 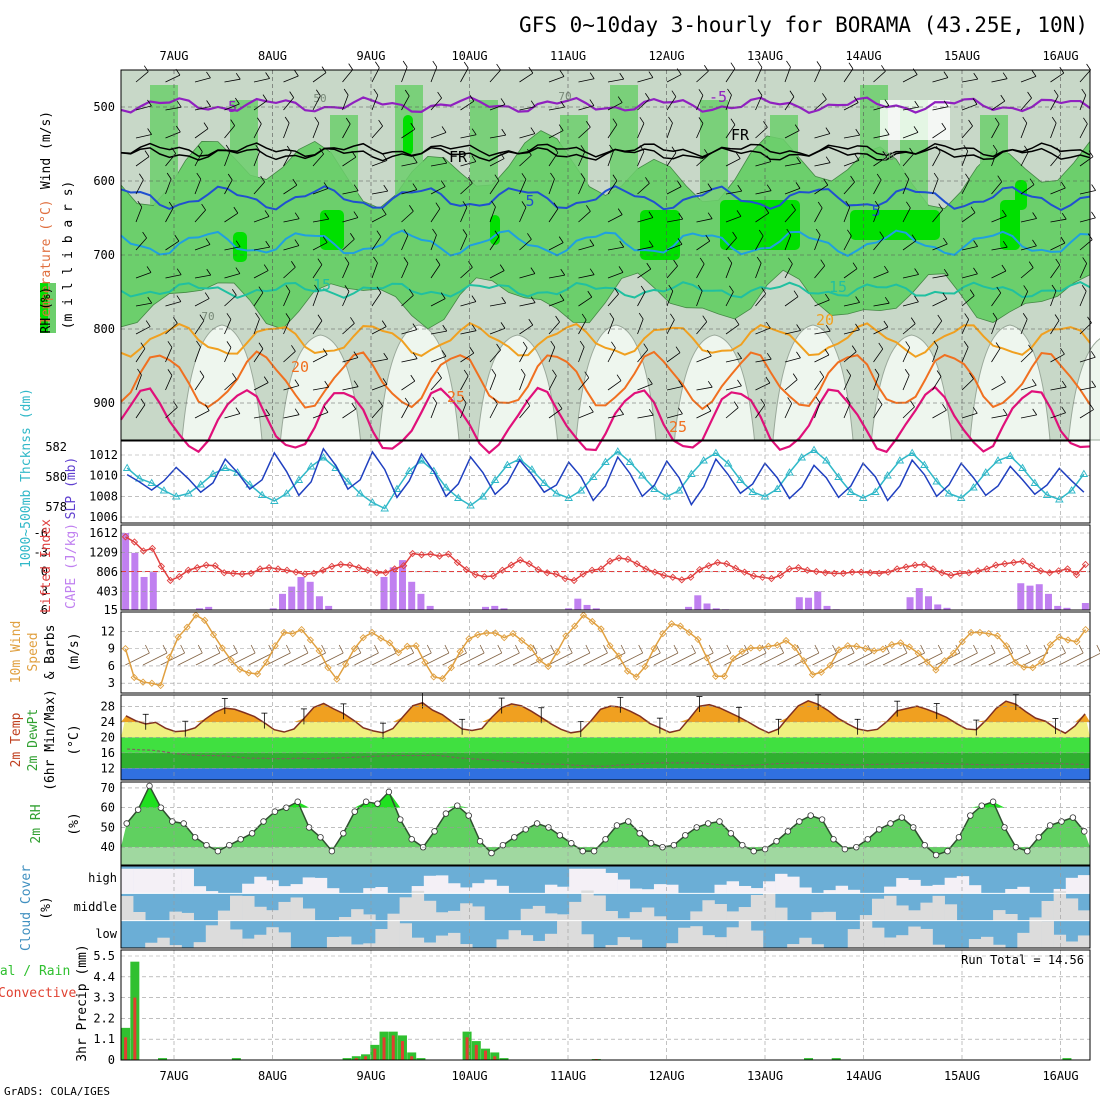 What do you see at coordinates (272, 56) in the screenshot?
I see `date-label-top-8AUG: 8AUG` at bounding box center [272, 56].